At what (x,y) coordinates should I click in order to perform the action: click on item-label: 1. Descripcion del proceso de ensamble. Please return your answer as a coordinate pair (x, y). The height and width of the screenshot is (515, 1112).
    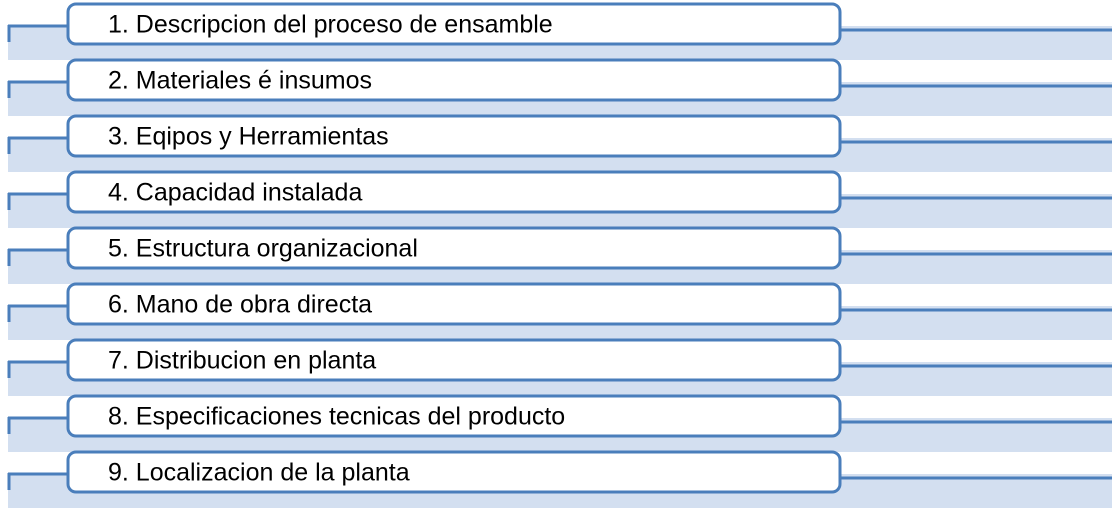
    Looking at the image, I should click on (330, 25).